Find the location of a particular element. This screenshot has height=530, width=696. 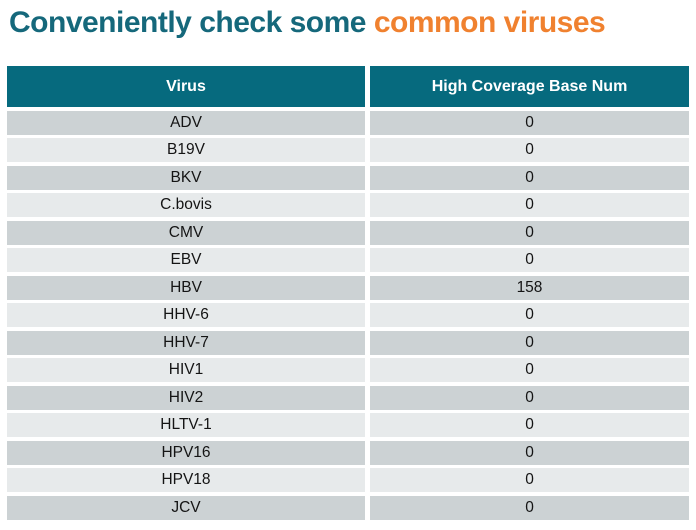

virus-name-cell: JCV is located at coordinates (186, 507).